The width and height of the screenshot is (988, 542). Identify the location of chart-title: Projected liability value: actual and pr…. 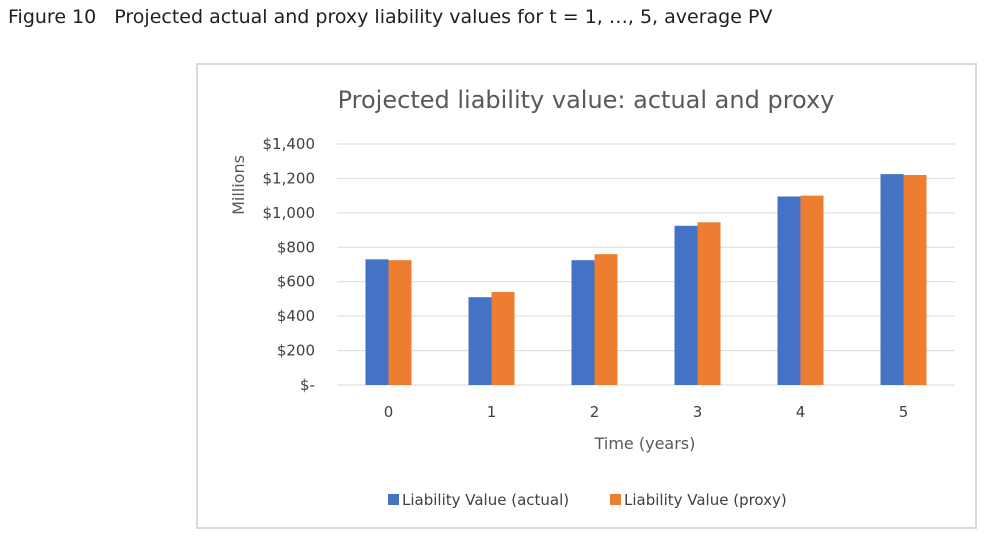
(586, 100).